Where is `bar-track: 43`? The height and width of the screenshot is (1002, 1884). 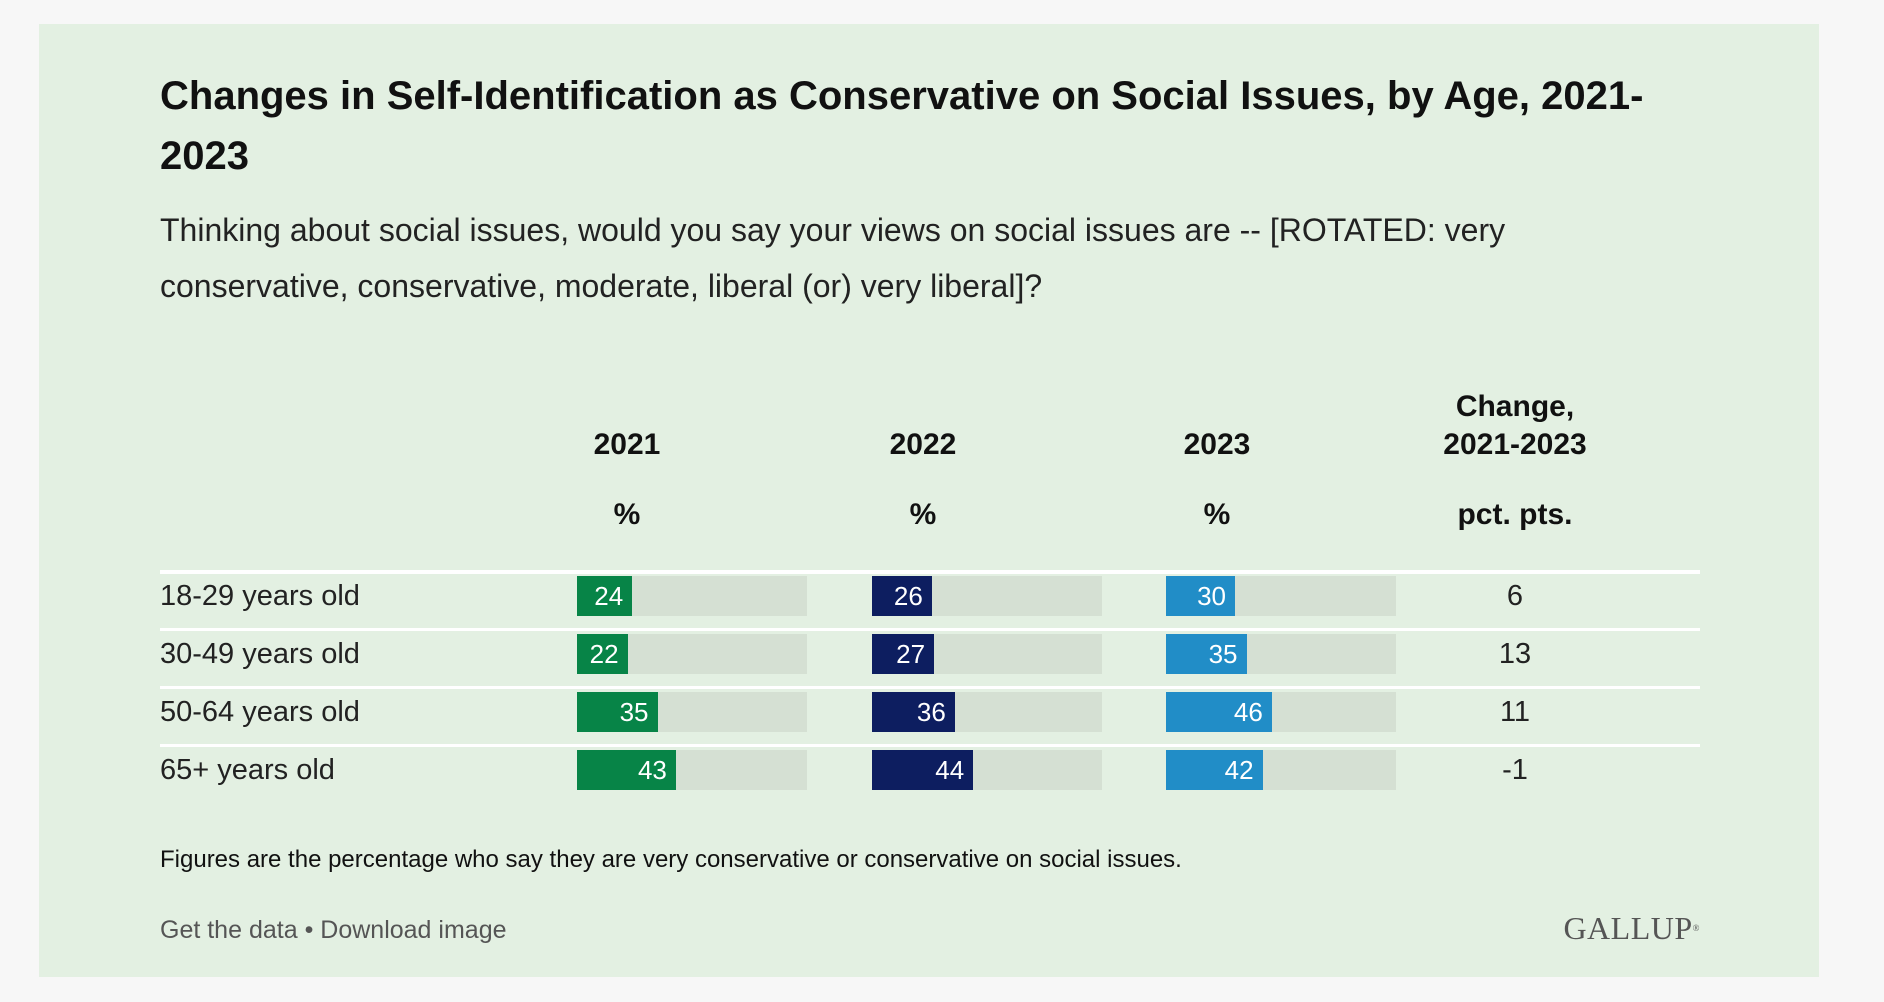
bar-track: 43 is located at coordinates (692, 770).